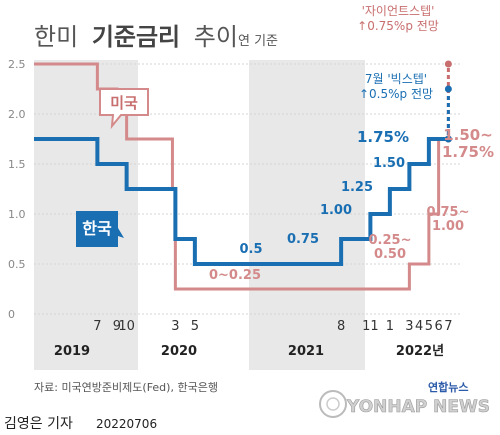 This screenshot has height=435, width=500. Describe the element at coordinates (17, 164) in the screenshot. I see `y-tick-label: 1.5` at that location.